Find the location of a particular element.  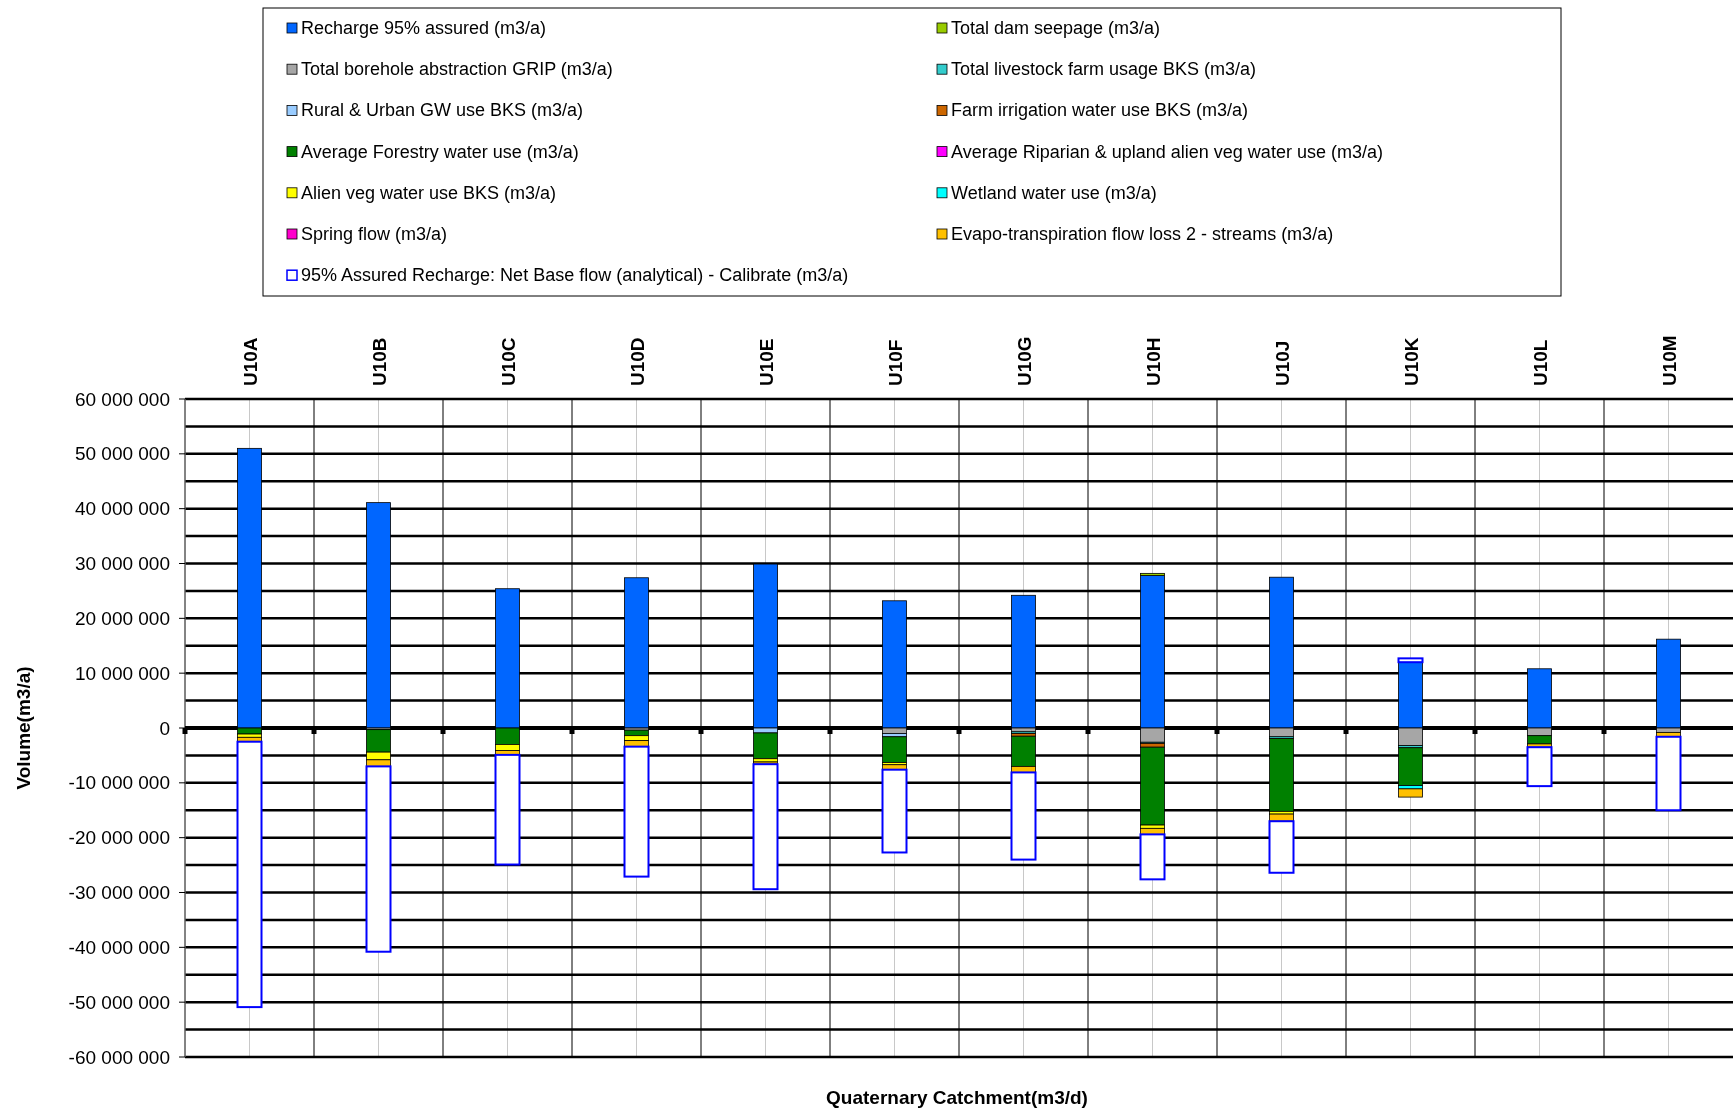

x-tick-label: U10A is located at coordinates (250, 361).